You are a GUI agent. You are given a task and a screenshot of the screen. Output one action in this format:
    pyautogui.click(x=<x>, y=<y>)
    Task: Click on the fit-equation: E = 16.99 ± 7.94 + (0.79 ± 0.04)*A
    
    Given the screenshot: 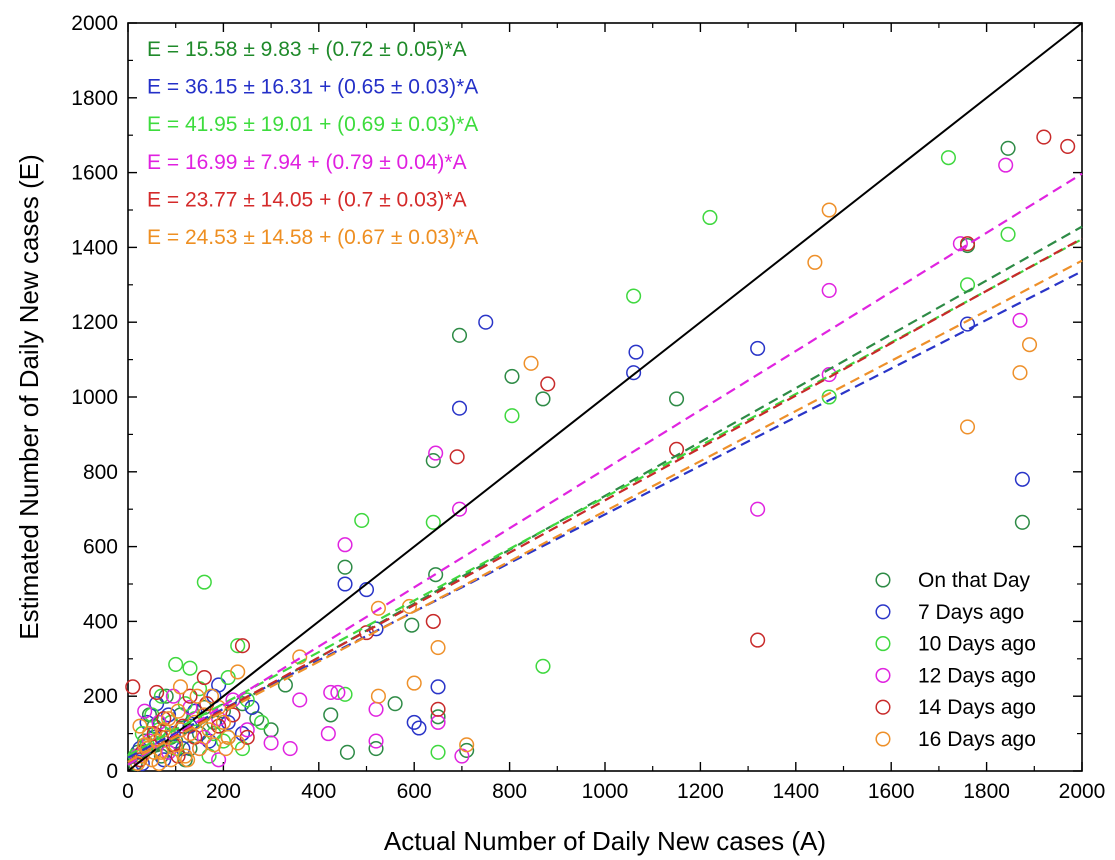 What is the action you would take?
    pyautogui.click(x=307, y=162)
    